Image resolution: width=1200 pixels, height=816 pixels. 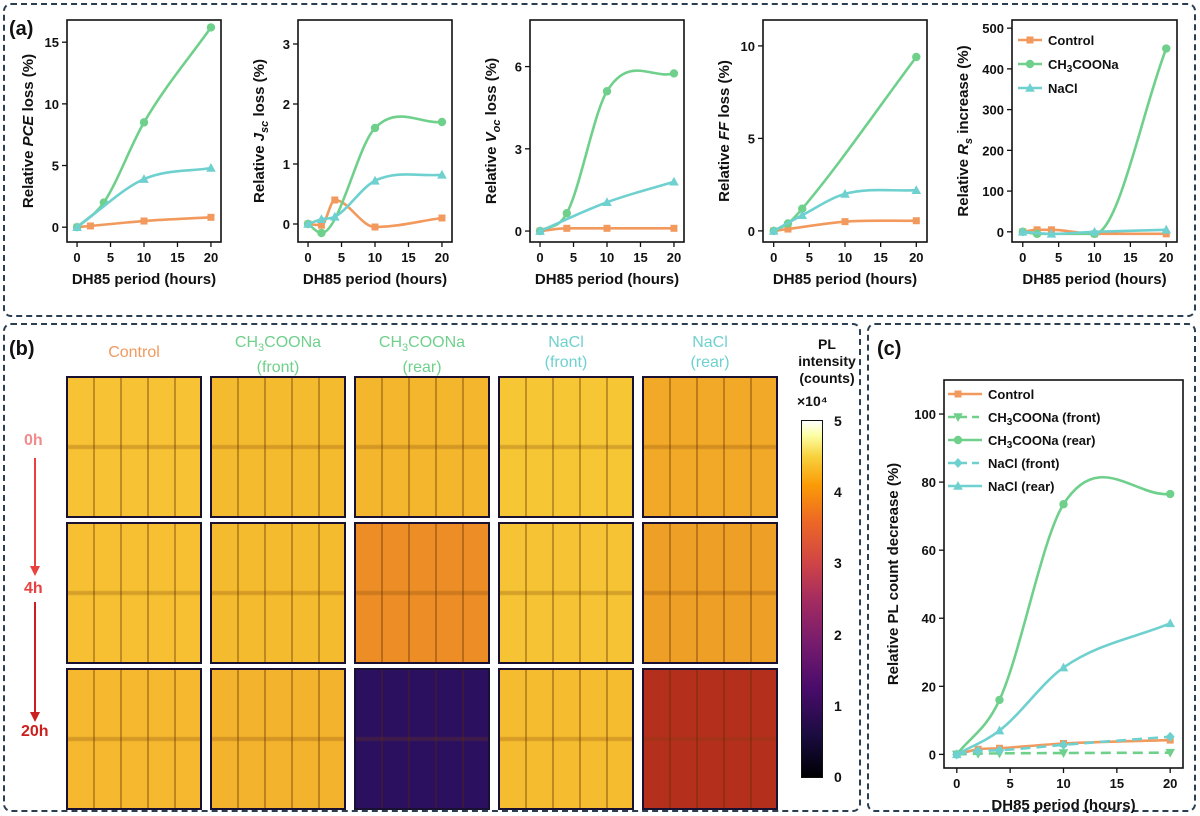 What do you see at coordinates (21, 29) in the screenshot?
I see `panel-a-label: (a)` at bounding box center [21, 29].